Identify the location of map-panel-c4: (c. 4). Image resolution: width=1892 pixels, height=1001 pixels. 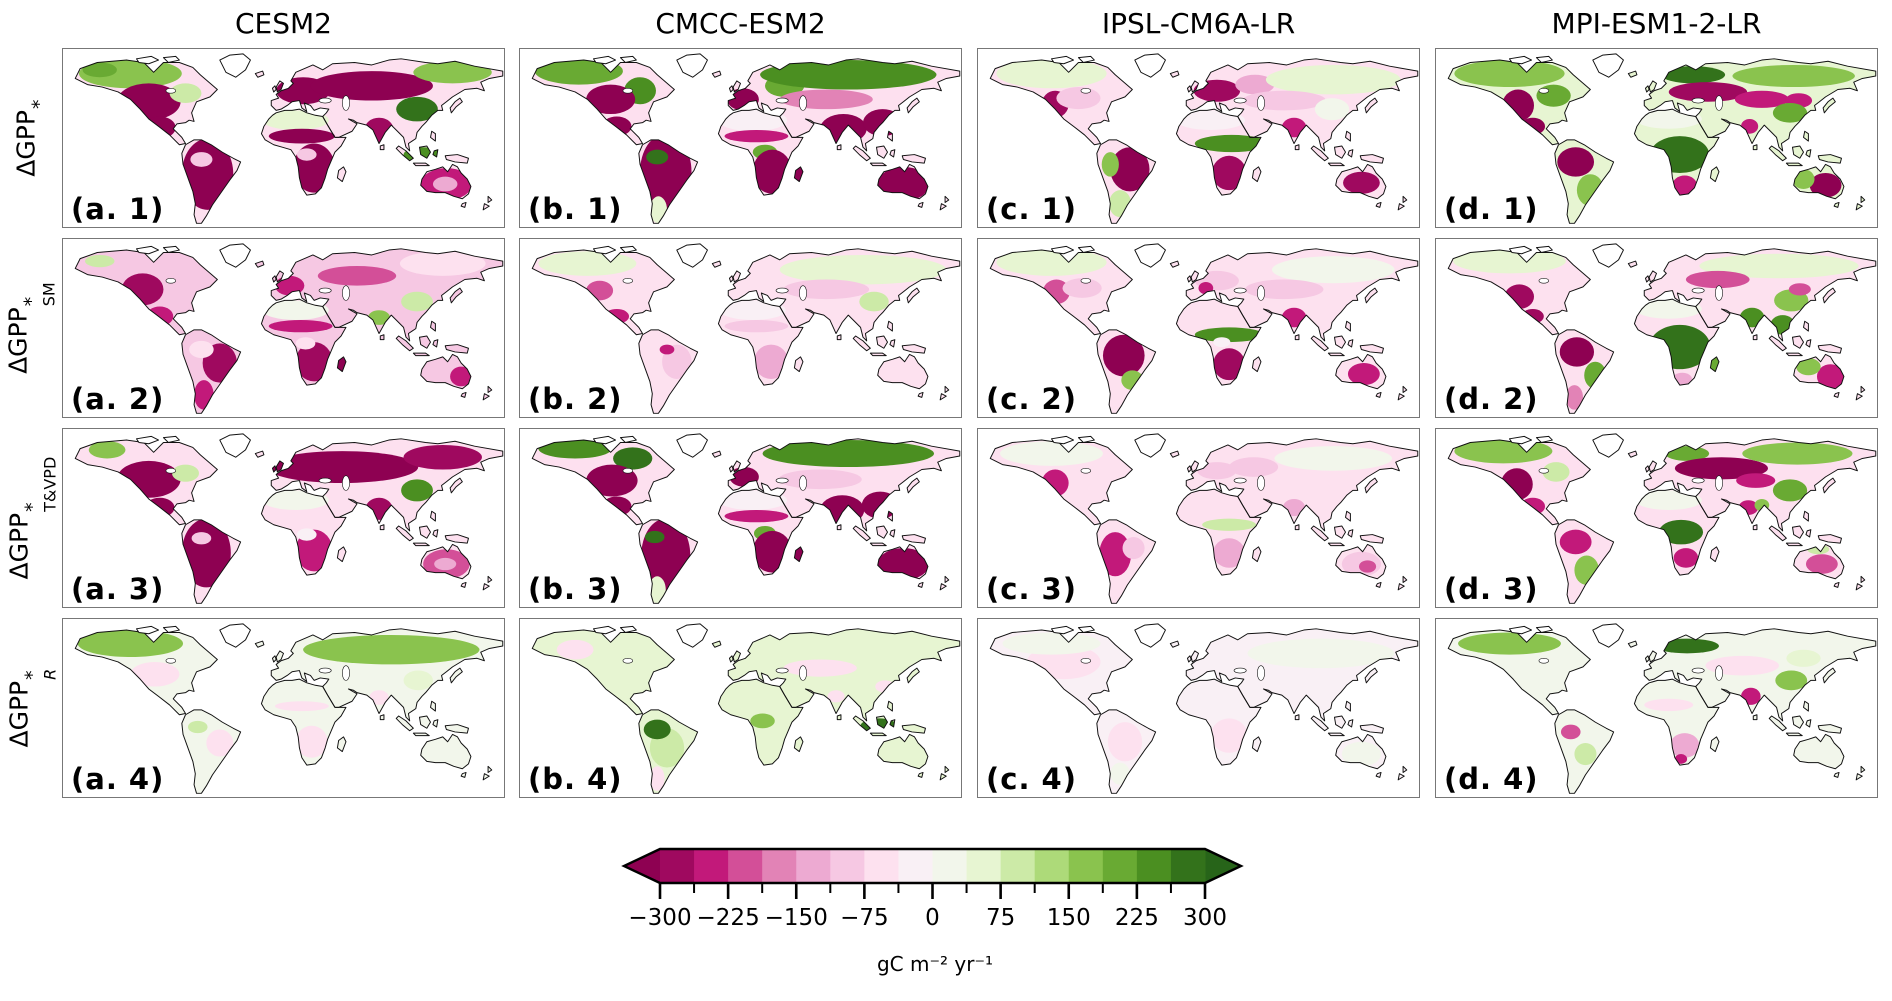
(1198, 708).